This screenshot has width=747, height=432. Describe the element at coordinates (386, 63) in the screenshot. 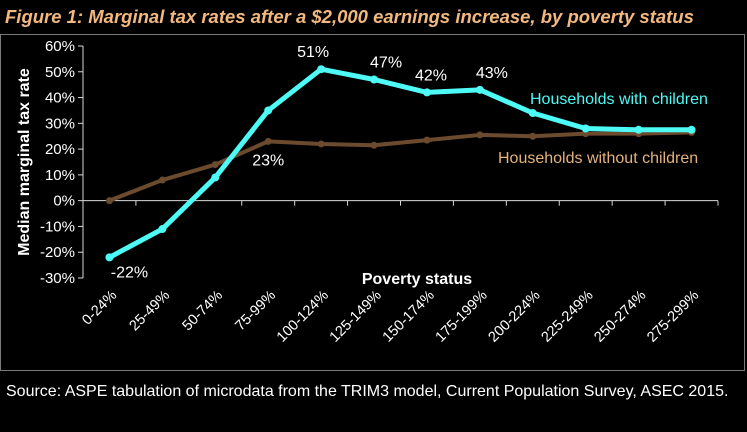

I see `data-label: 47%` at that location.